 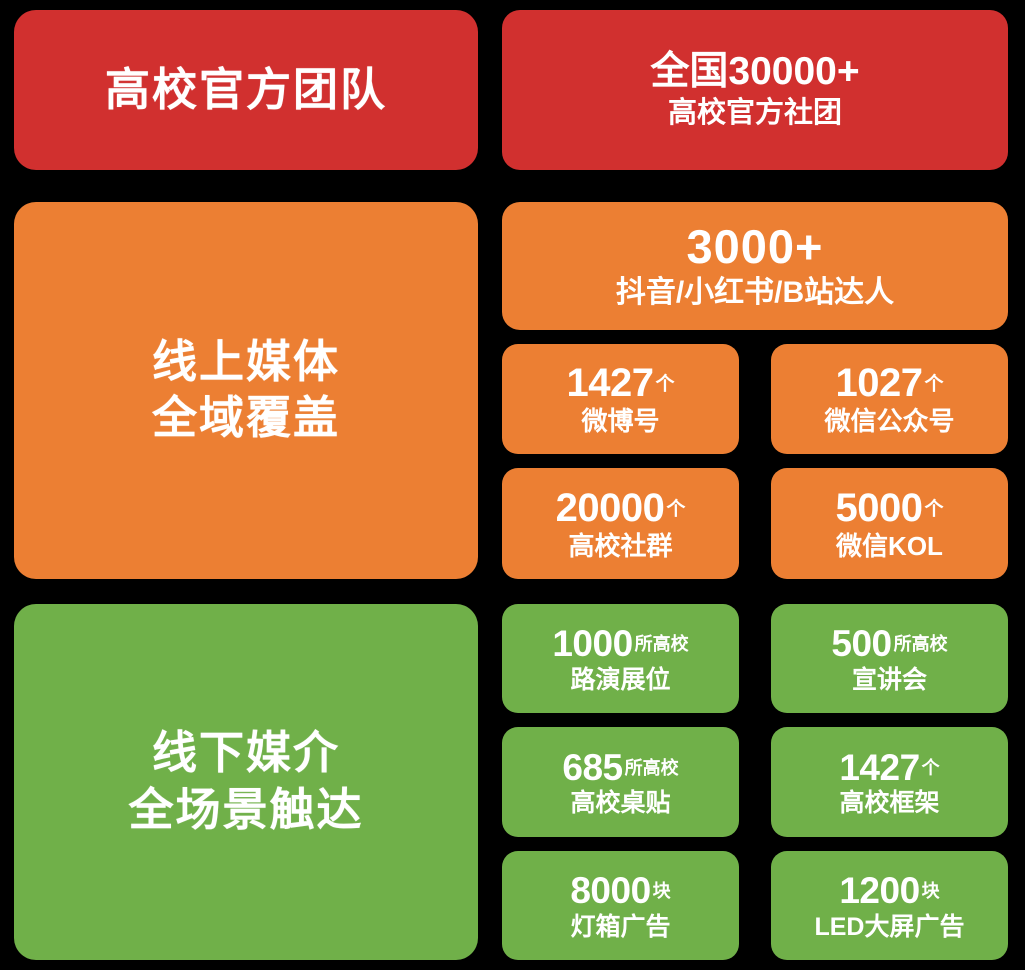 I want to click on stat-number-line: 5000 个, so click(x=890, y=508).